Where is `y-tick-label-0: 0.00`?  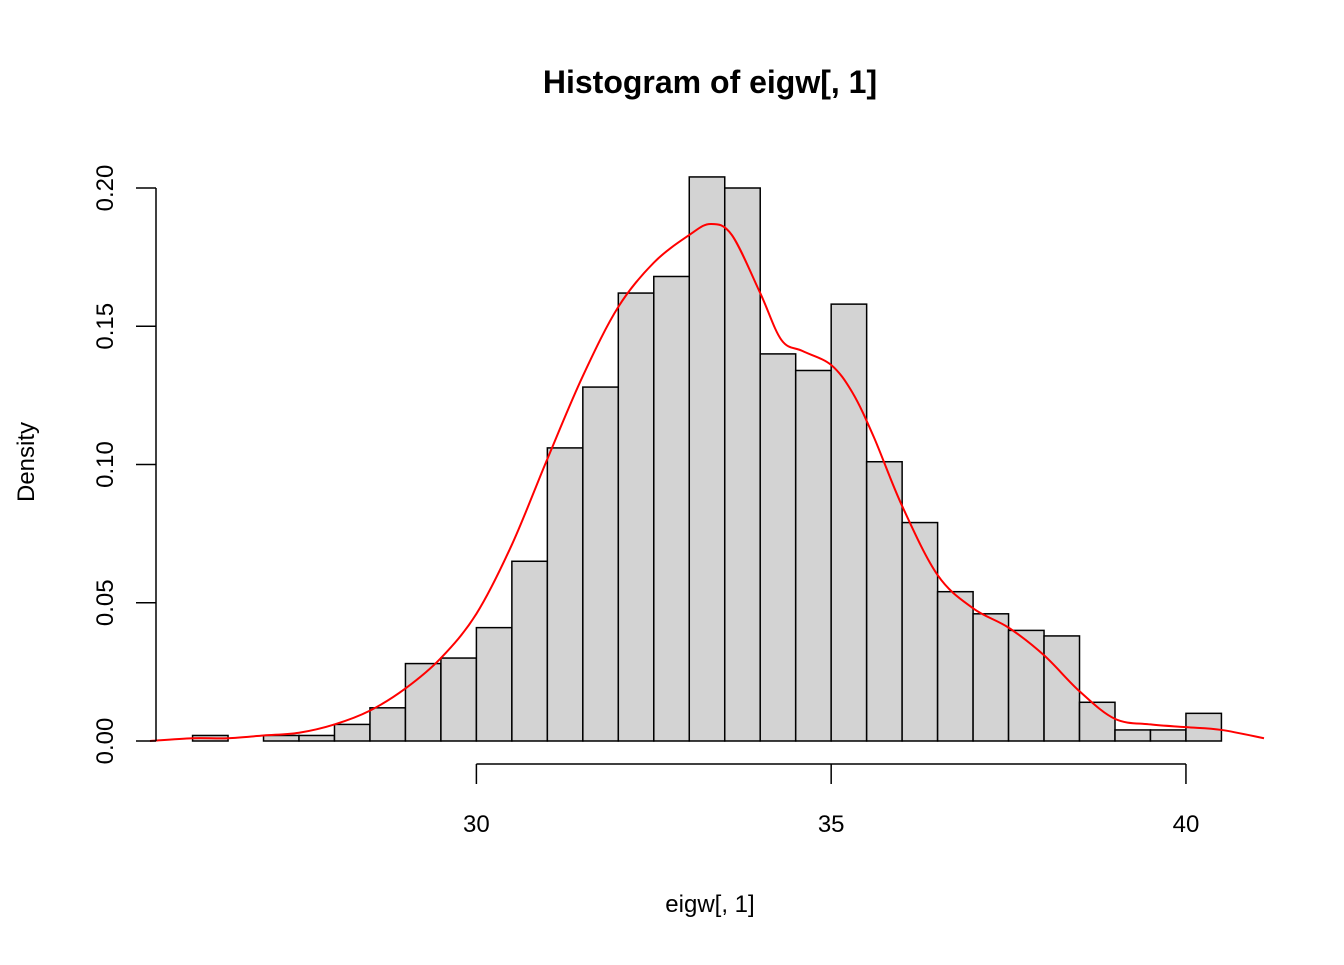 y-tick-label-0: 0.00 is located at coordinates (105, 741).